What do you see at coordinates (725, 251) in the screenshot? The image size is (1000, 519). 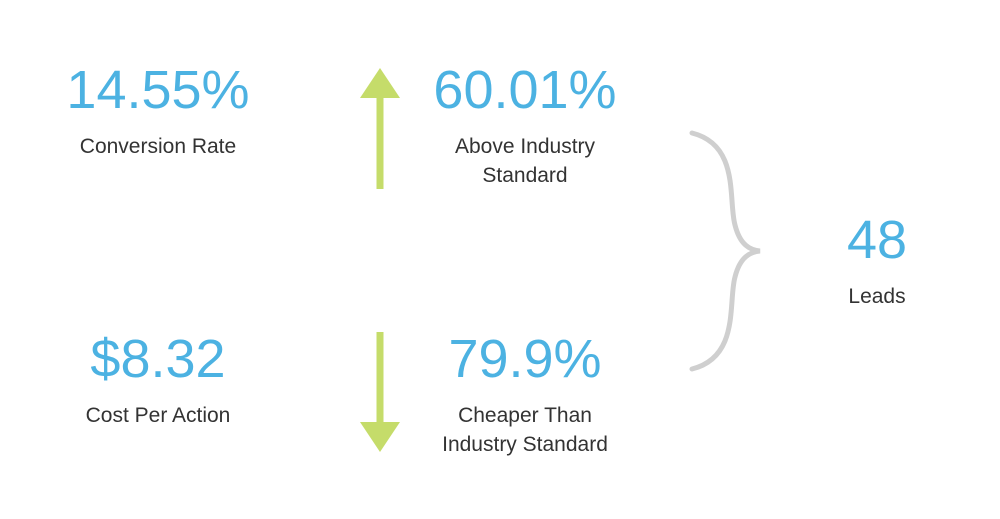 I see `brace` at bounding box center [725, 251].